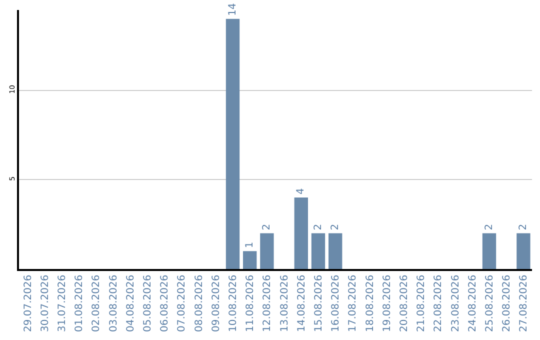  Describe the element at coordinates (490, 303) in the screenshot. I see `x-tick-label: 25.08.2026` at that location.